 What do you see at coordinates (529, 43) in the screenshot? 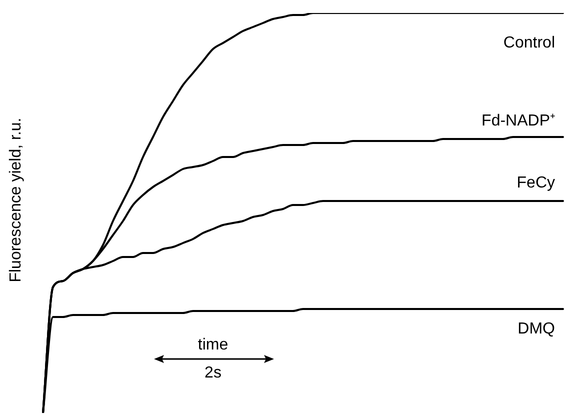
I see `series-label: Control` at bounding box center [529, 43].